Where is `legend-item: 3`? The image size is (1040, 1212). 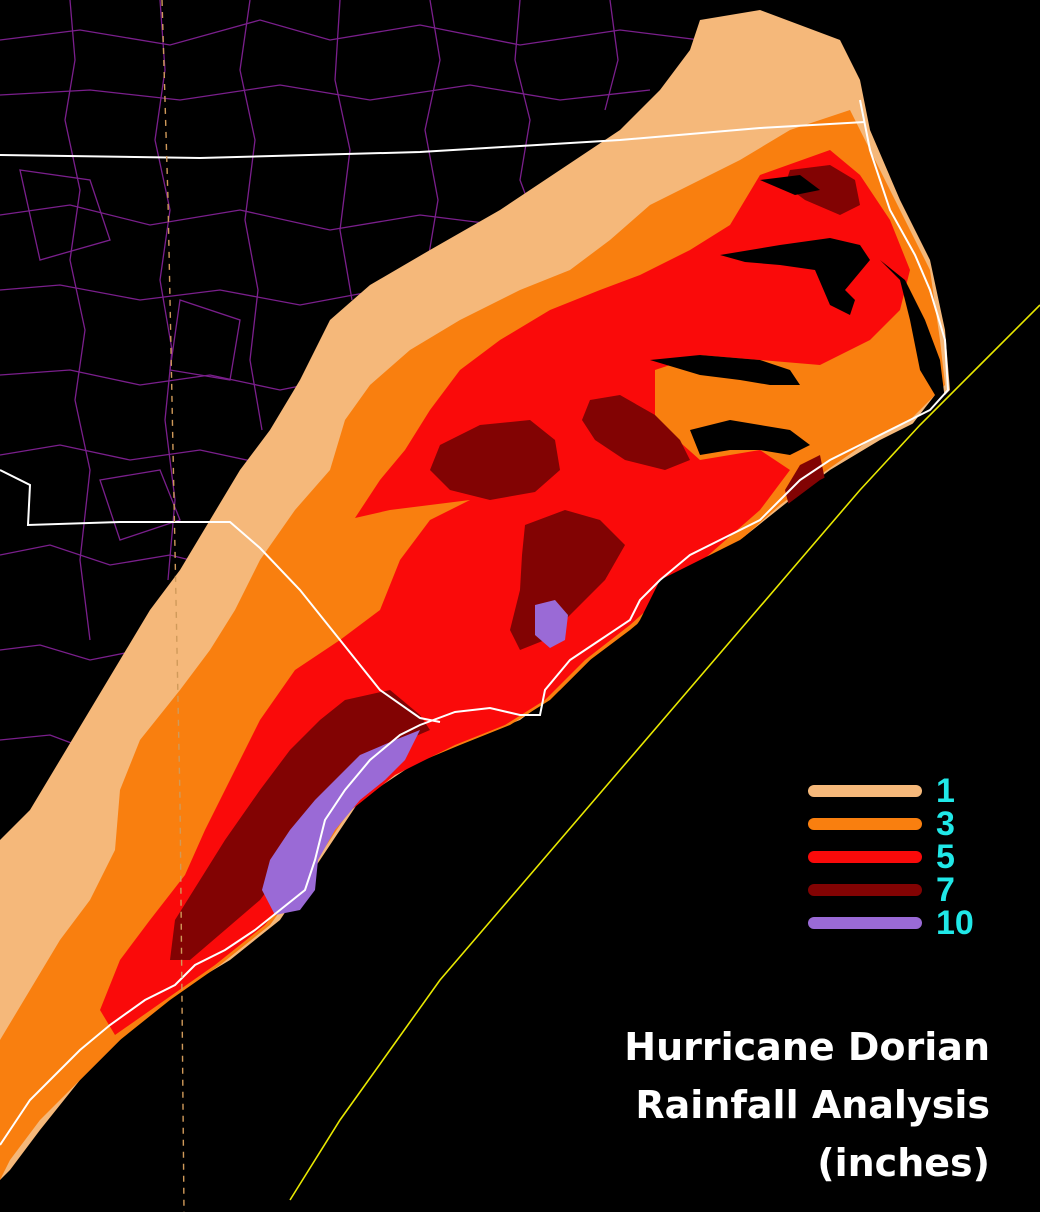
legend-item: 3 is located at coordinates (896, 824).